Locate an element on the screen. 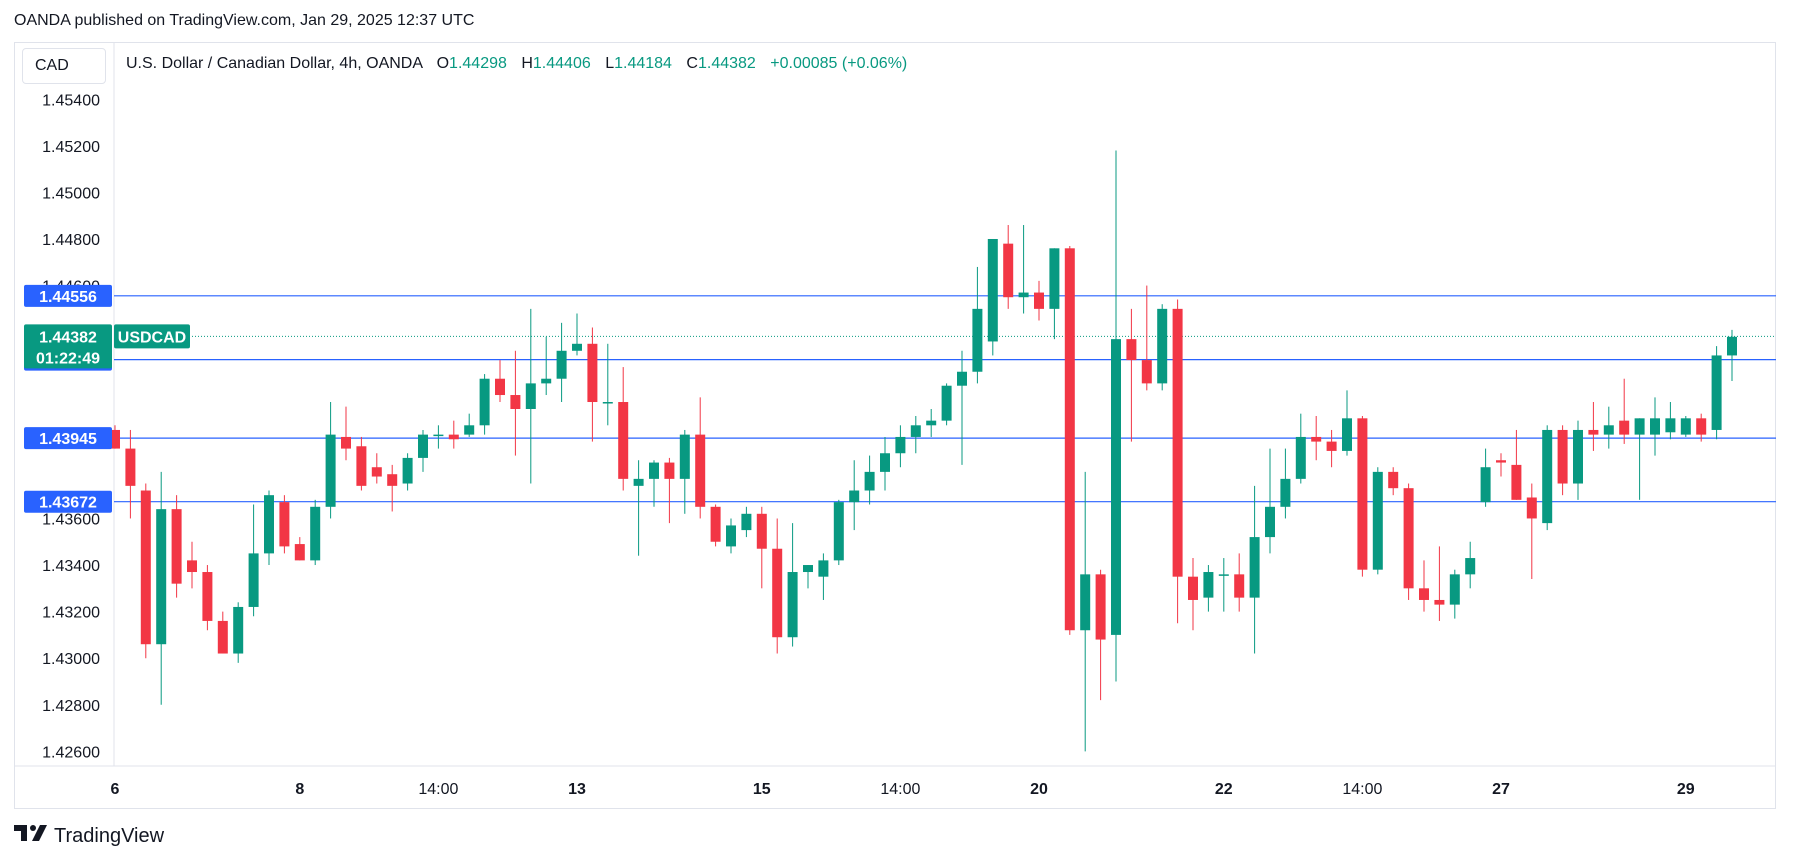  footer-brand: TradingView is located at coordinates (89, 836).